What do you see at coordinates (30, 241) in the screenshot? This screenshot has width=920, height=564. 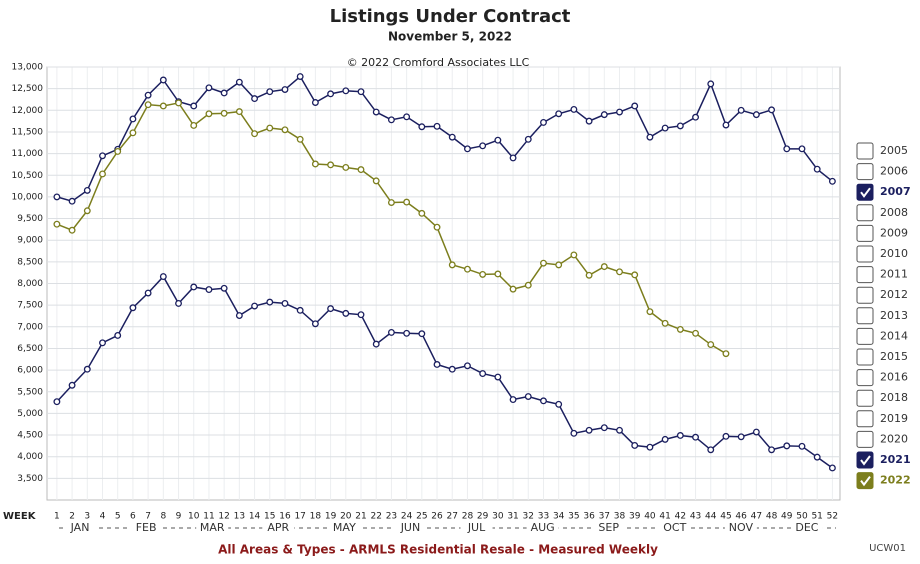 I see `y-tick-label: 9,000` at bounding box center [30, 241].